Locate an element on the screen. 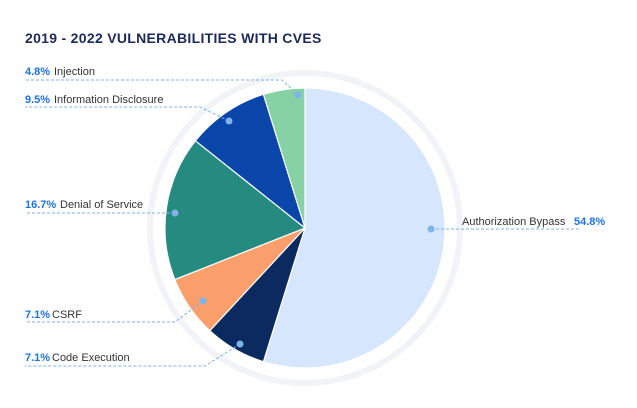 This screenshot has width=637, height=408. slice-percent-denial-of-service: 16.7% is located at coordinates (40, 205).